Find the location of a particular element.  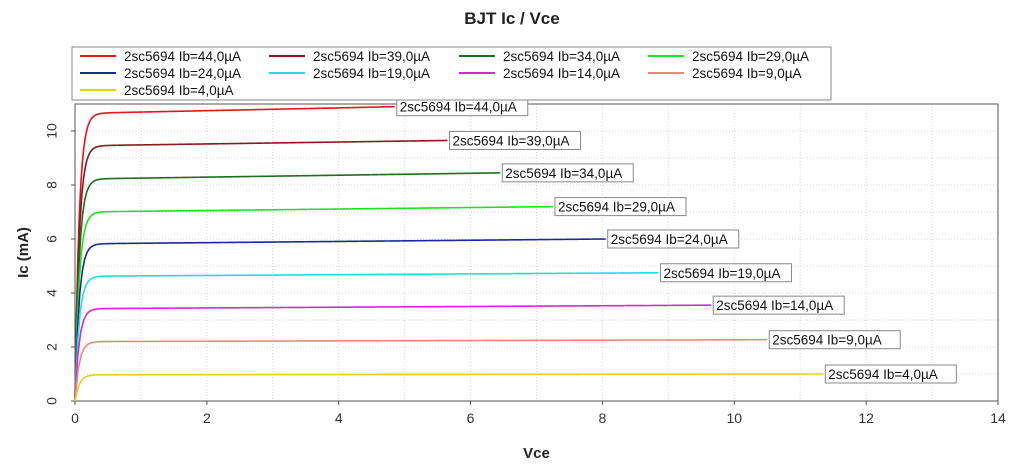

x-tick-label: 6 is located at coordinates (471, 418).